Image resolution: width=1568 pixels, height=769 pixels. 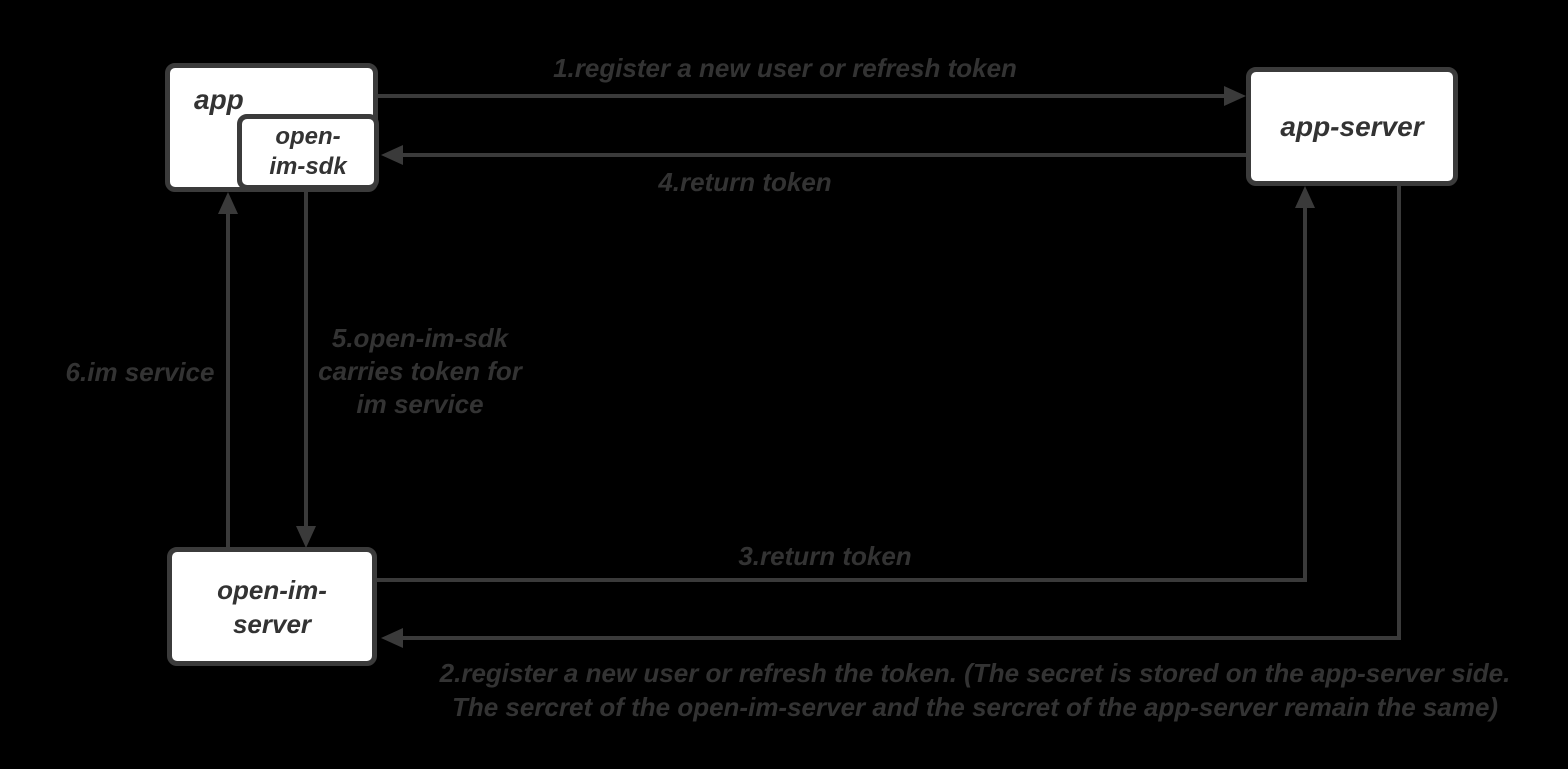 I want to click on node-app-server-label: app-server, so click(x=1352, y=126).